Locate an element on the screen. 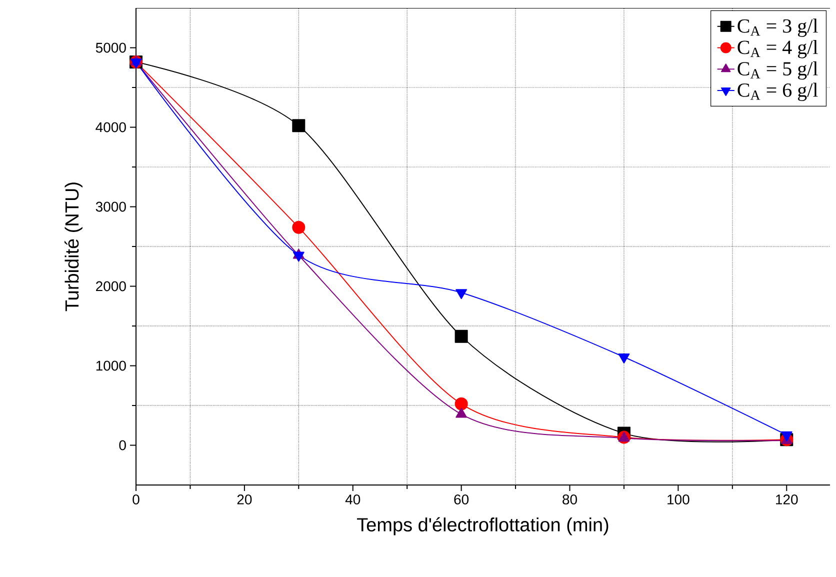 The image size is (836, 577). y-axis-title: Turbidité (NTU) is located at coordinates (73, 247).